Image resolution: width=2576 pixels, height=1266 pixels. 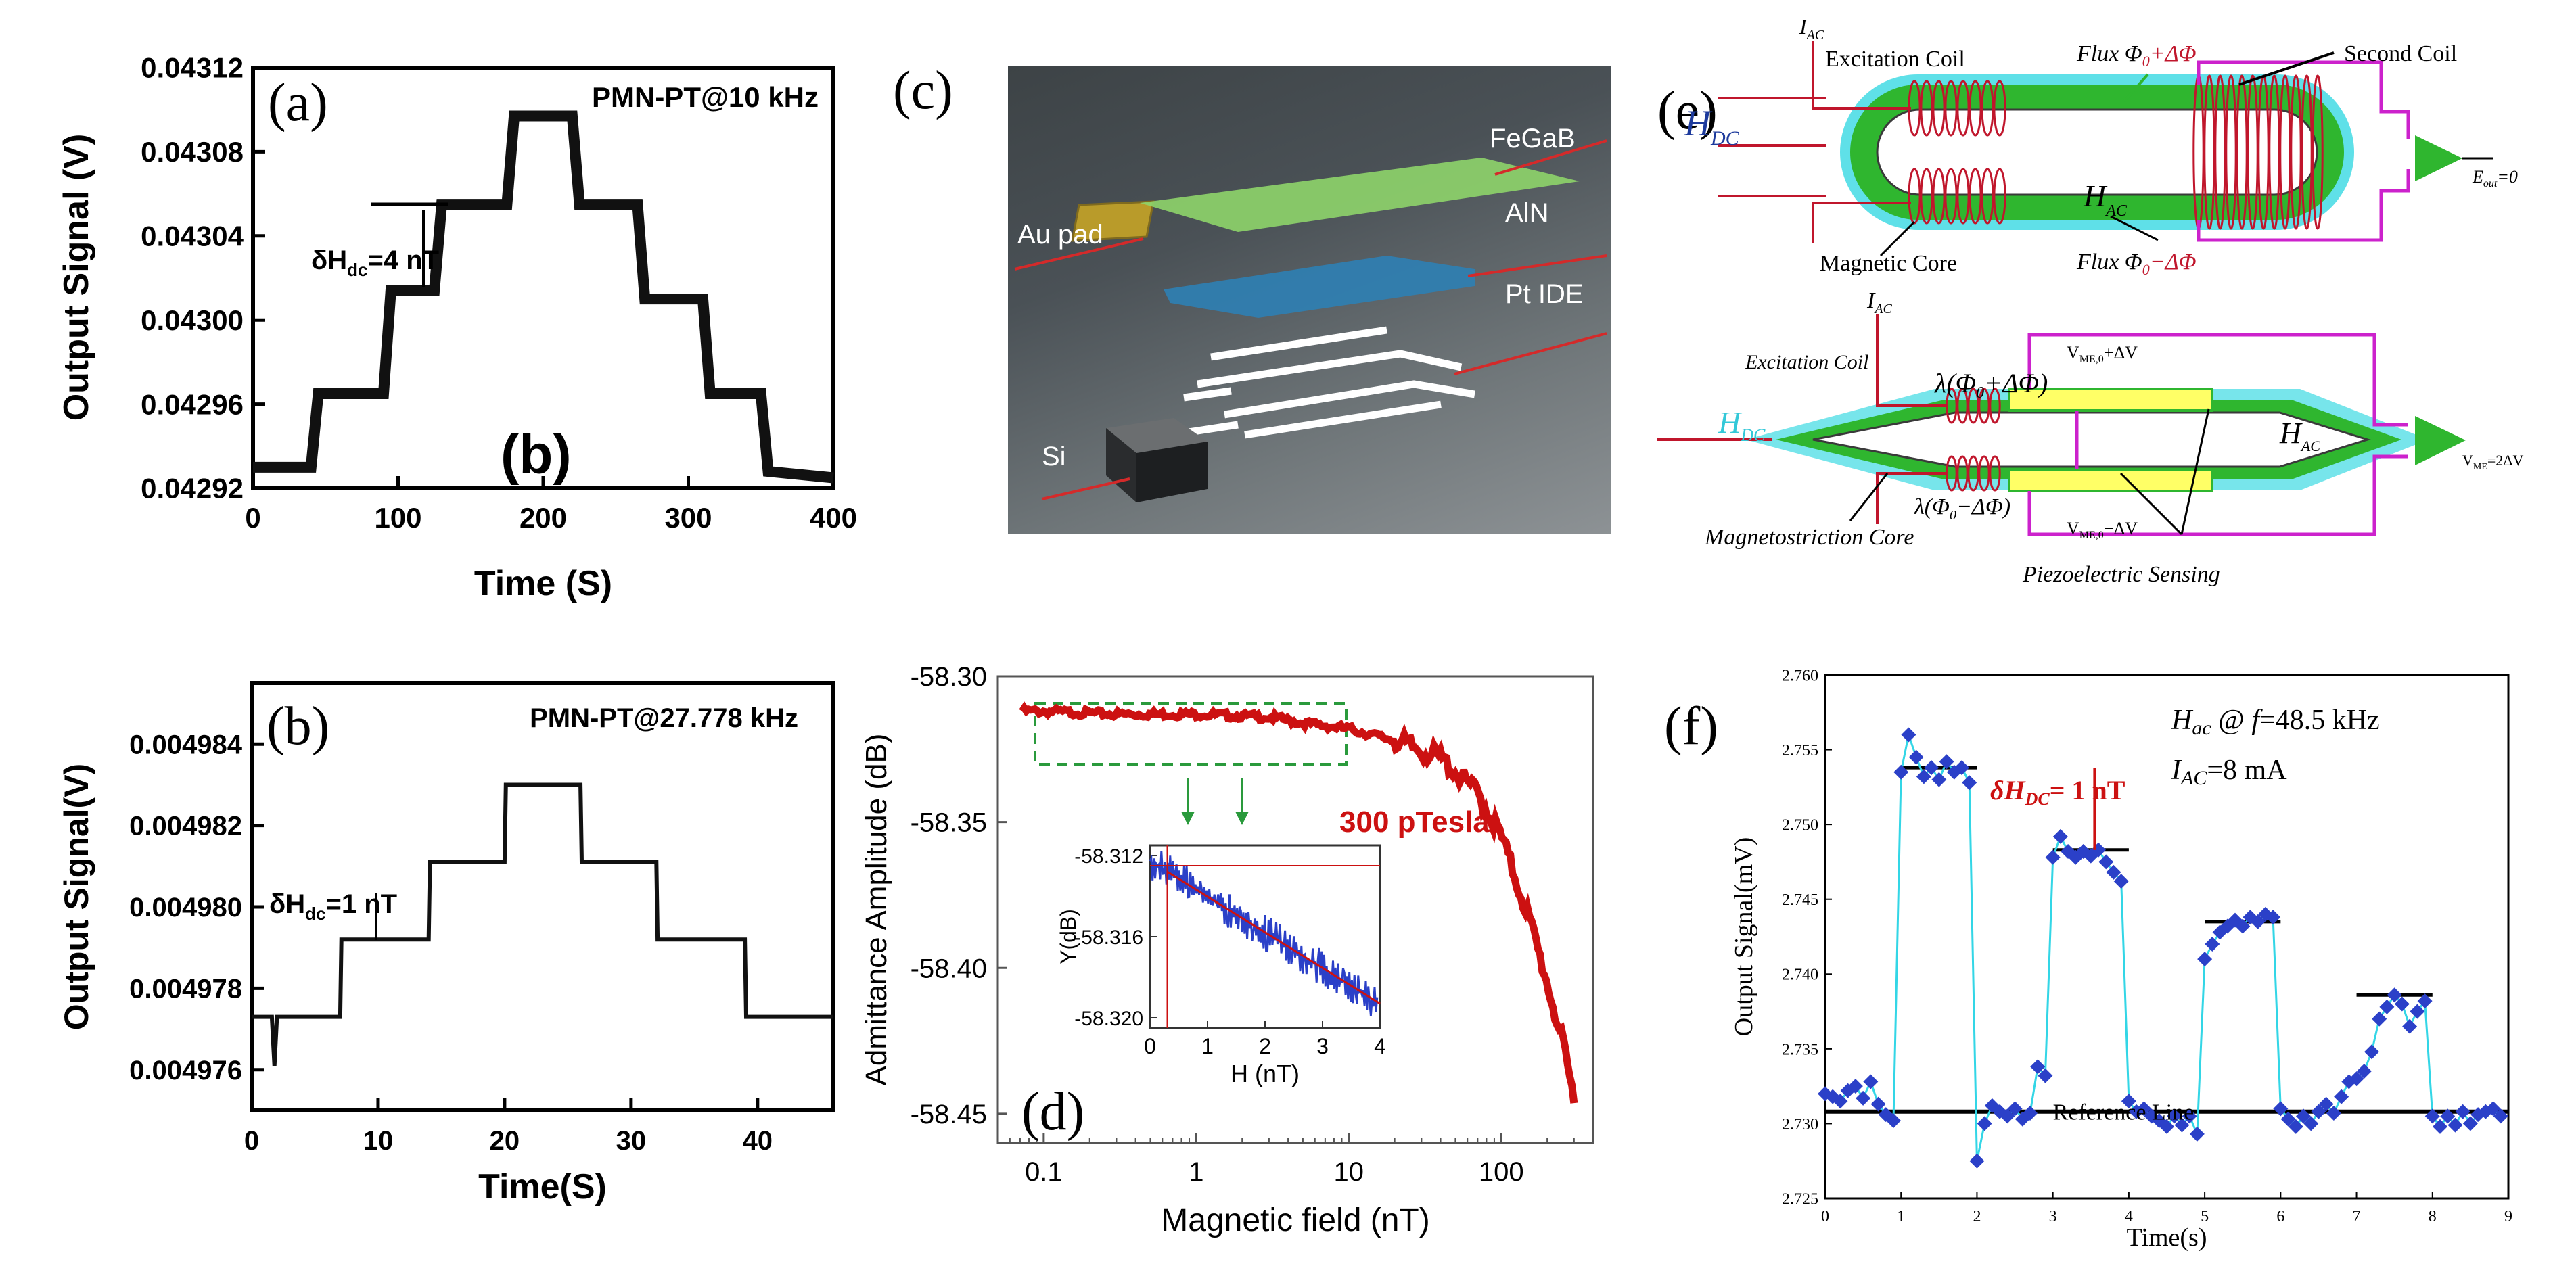 I want to click on inset-fit-line, so click(x=1273, y=937).